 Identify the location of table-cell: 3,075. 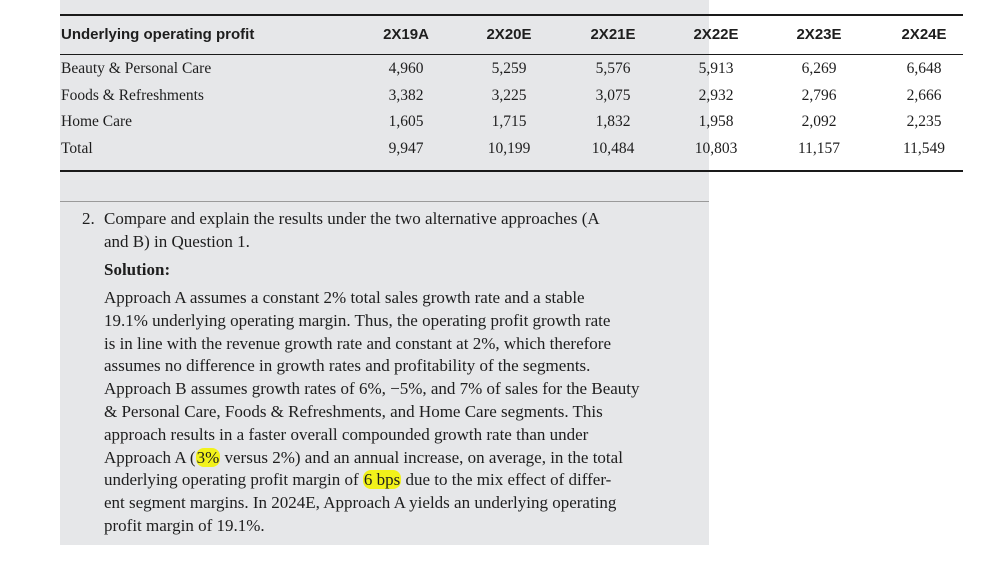
(613, 95).